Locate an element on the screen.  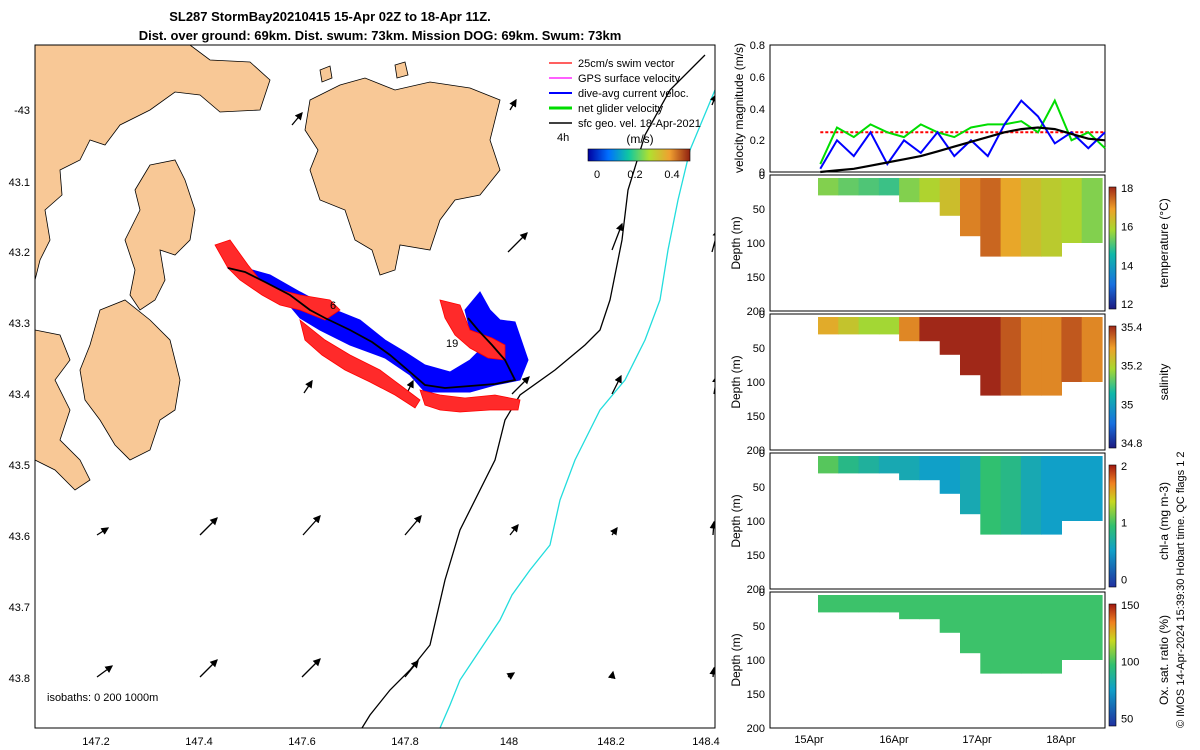
lon-tick: 148.2 is located at coordinates (611, 742).